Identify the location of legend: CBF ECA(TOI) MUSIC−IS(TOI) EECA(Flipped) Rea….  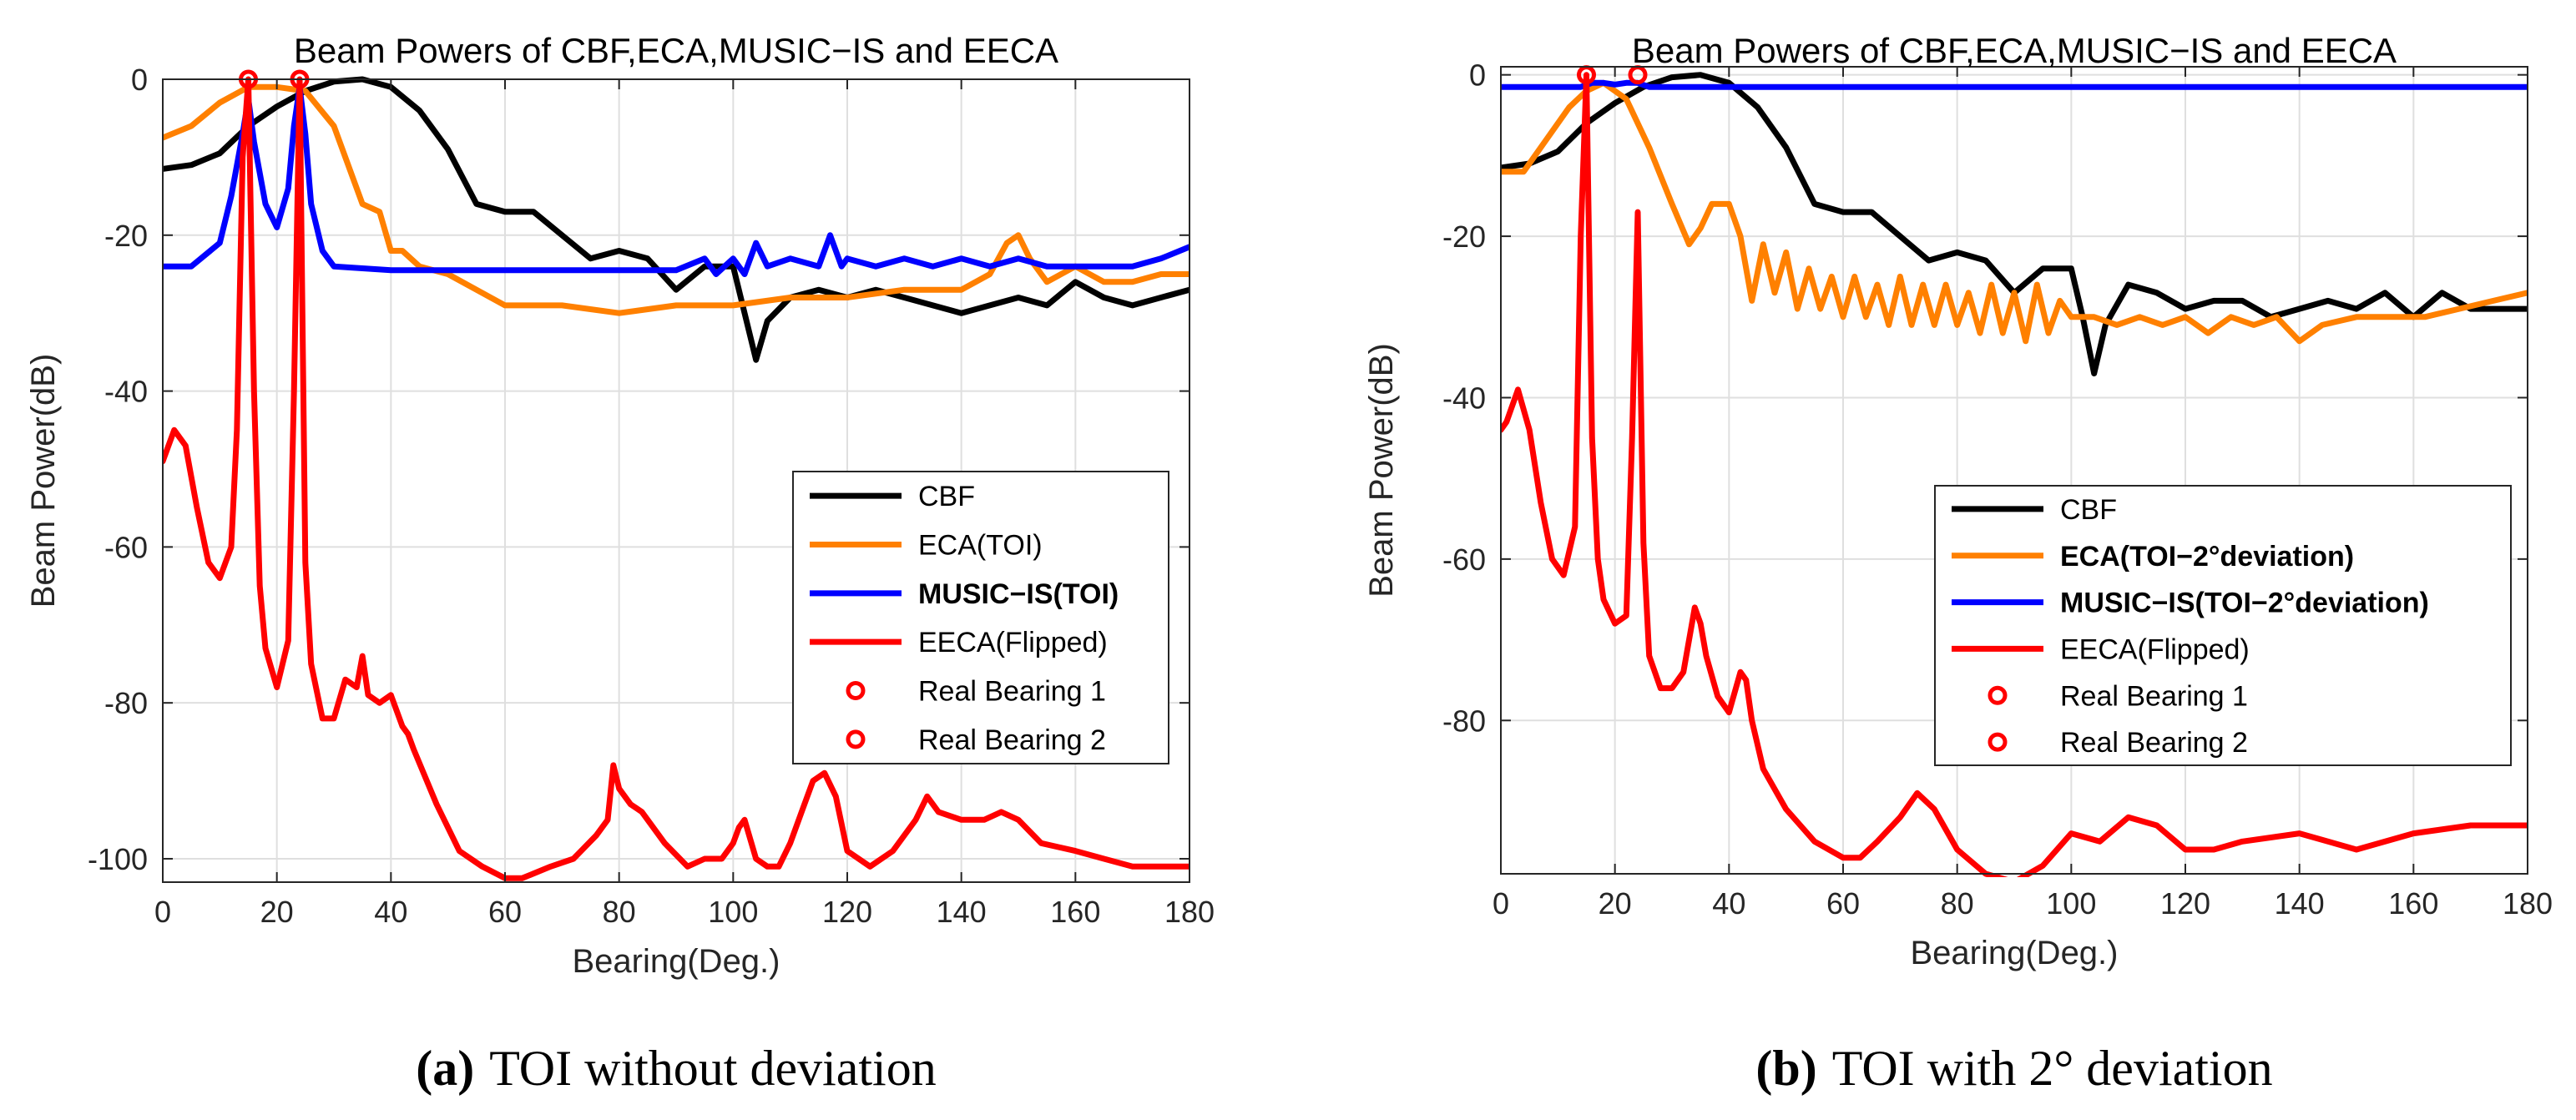
(981, 617).